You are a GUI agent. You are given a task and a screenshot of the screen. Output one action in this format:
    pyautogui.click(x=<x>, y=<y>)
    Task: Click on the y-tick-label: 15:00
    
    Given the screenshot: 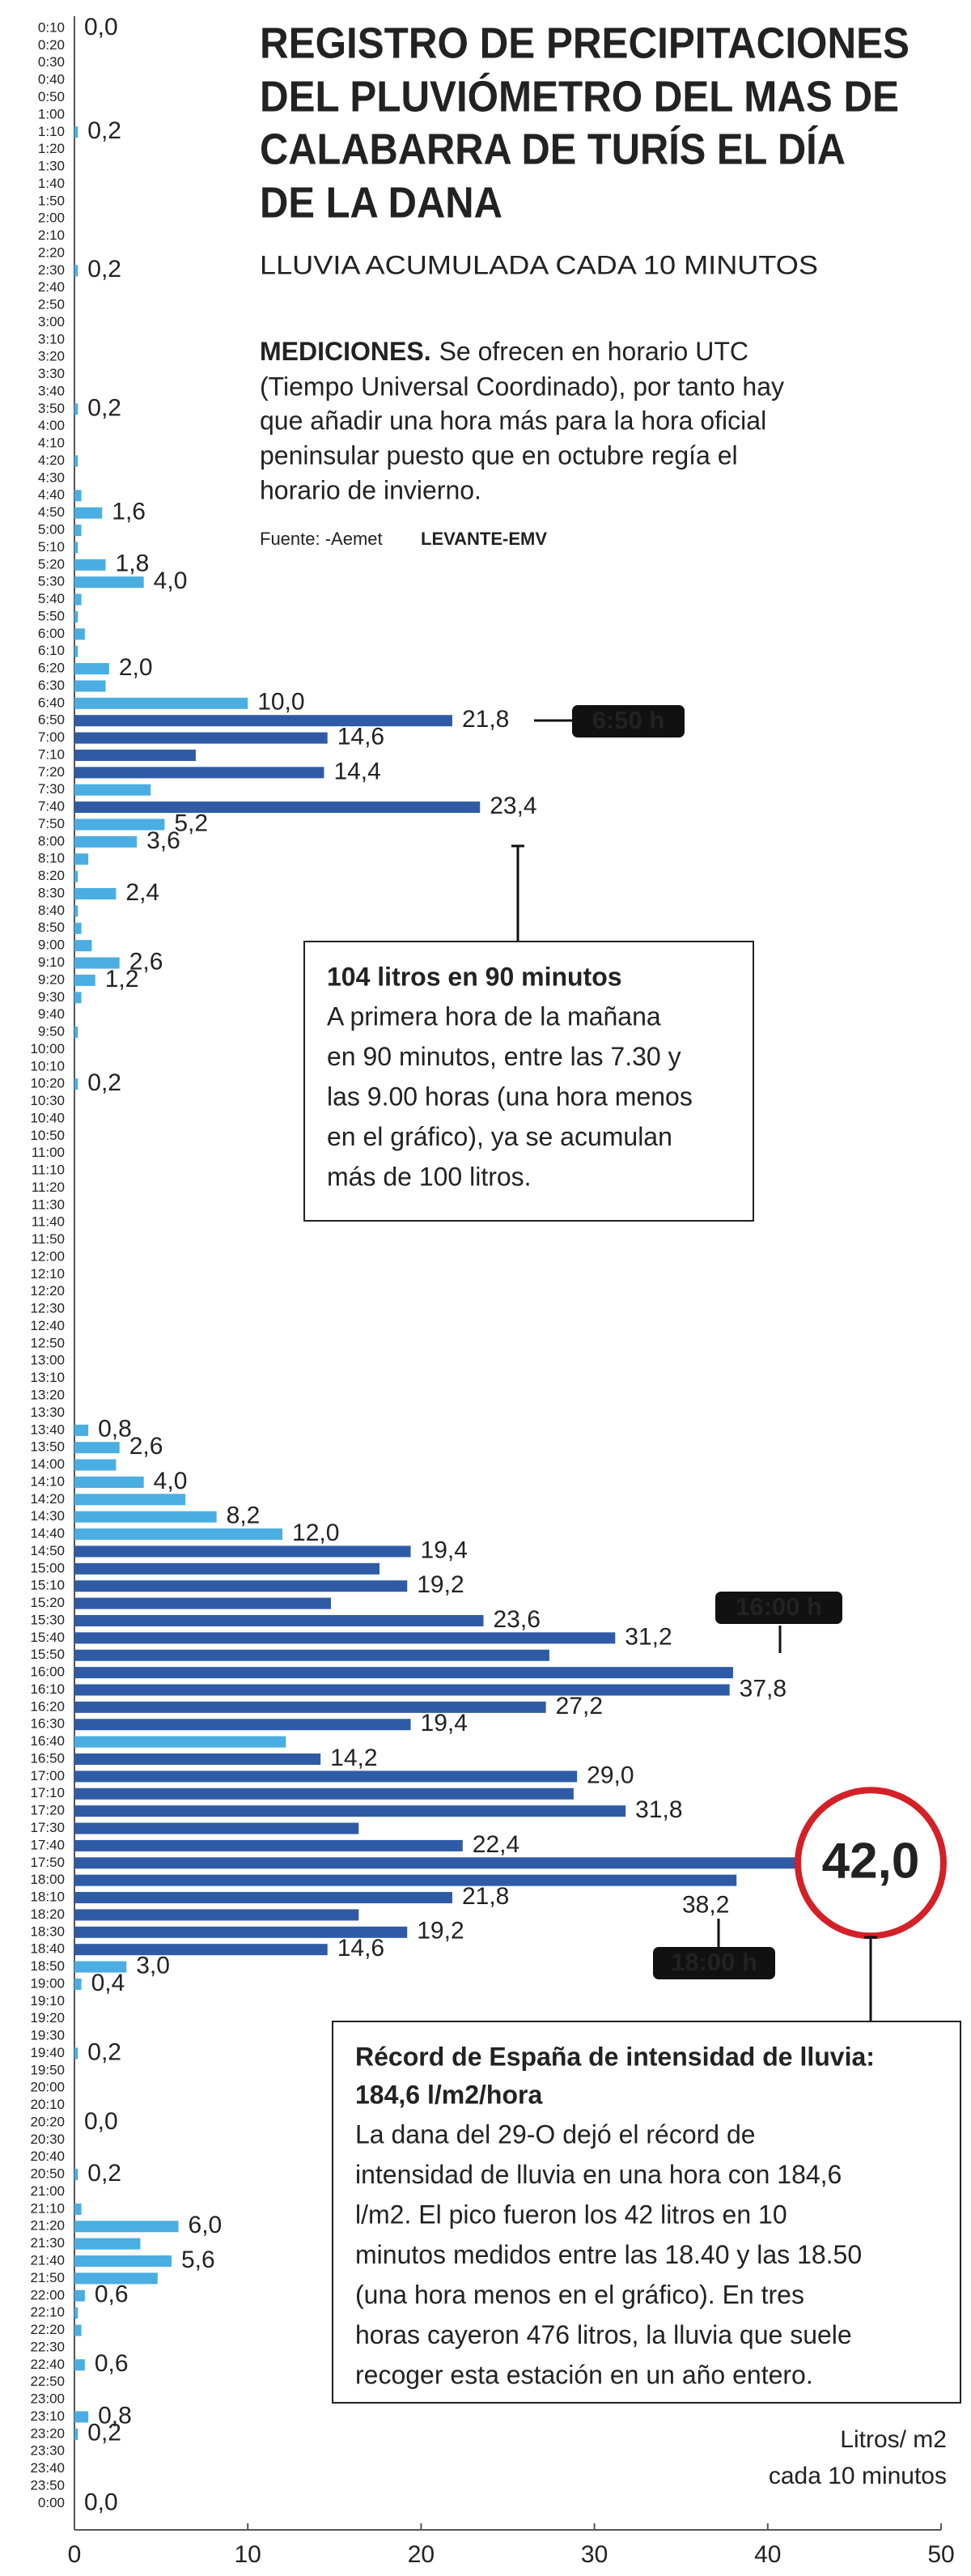 What is the action you would take?
    pyautogui.click(x=47, y=1567)
    